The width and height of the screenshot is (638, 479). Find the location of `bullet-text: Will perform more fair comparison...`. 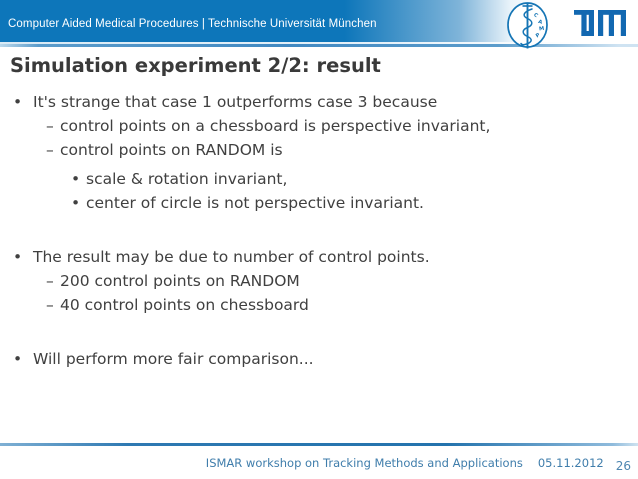

bullet-text: Will perform more fair comparison... is located at coordinates (173, 359).